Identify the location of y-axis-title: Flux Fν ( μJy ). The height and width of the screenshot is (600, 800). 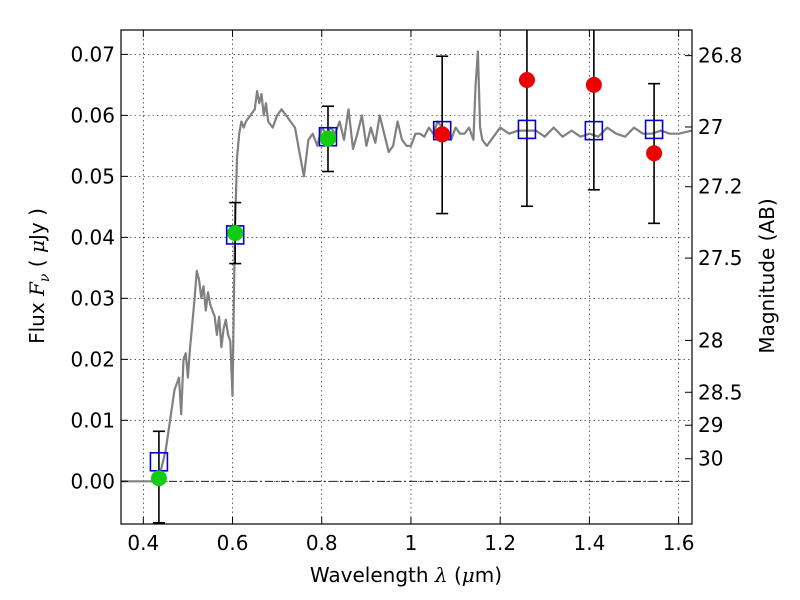
(39, 276).